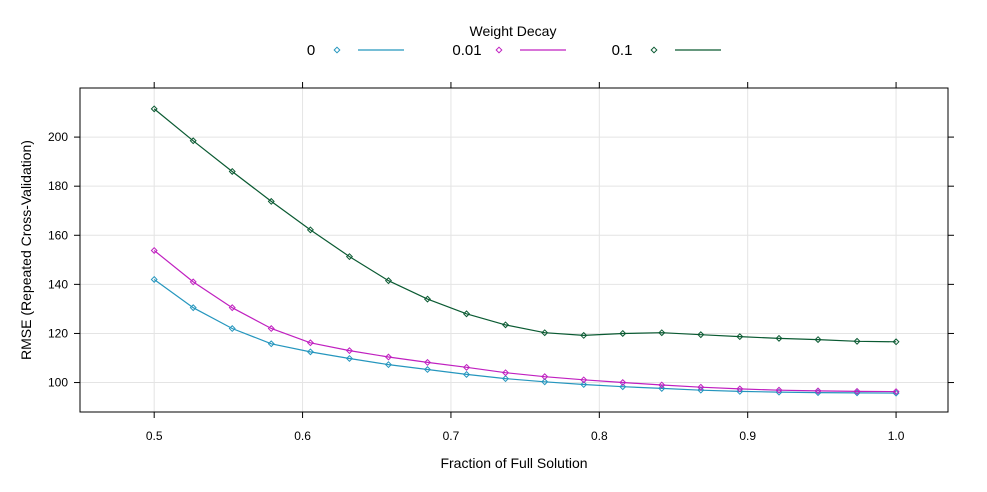  I want to click on y-tick-label: 120, so click(58, 333).